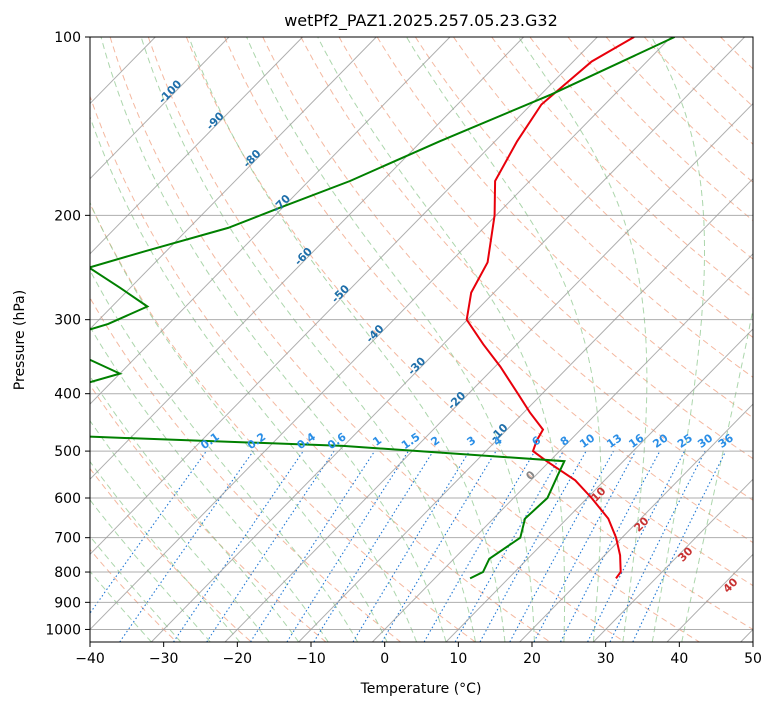 This screenshot has width=775, height=708. Describe the element at coordinates (67, 321) in the screenshot. I see `y-tick-label: 300` at that location.